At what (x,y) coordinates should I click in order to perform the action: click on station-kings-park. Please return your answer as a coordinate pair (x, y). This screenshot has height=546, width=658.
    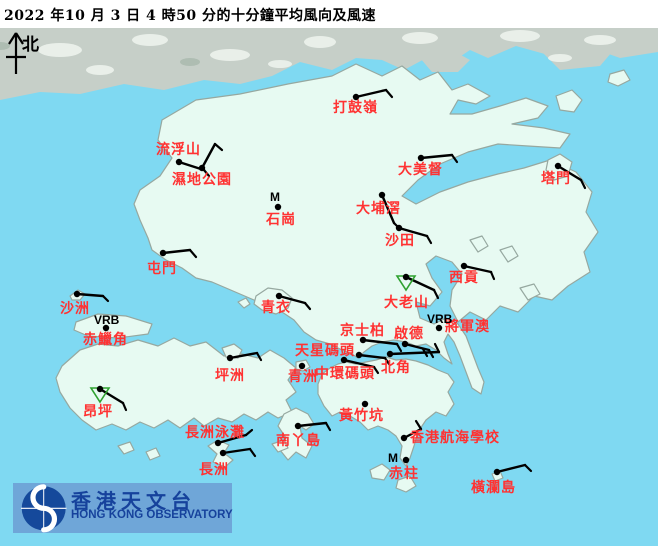
    Looking at the image, I should click on (381, 344).